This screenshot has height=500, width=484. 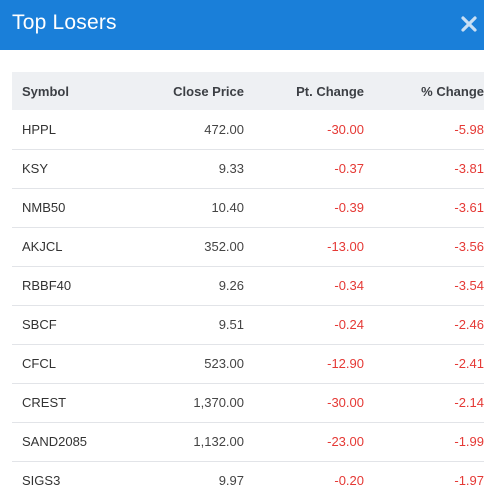 What do you see at coordinates (248, 207) in the screenshot?
I see `table-row: NMB50 10.40 -0.39 -3.61` at bounding box center [248, 207].